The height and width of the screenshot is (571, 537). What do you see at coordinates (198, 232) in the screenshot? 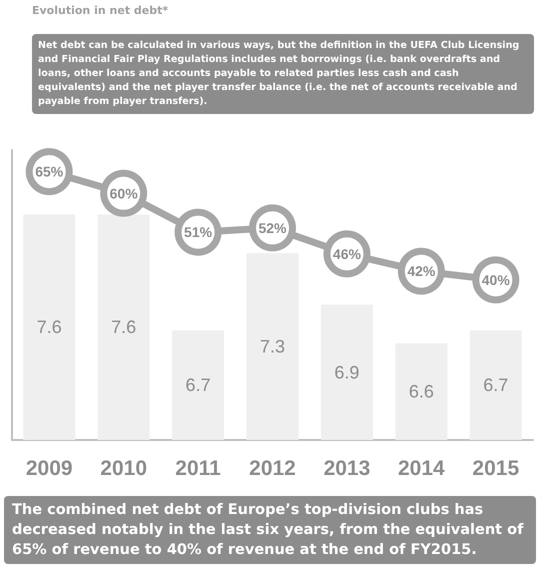
I see `data-label: 51%` at bounding box center [198, 232].